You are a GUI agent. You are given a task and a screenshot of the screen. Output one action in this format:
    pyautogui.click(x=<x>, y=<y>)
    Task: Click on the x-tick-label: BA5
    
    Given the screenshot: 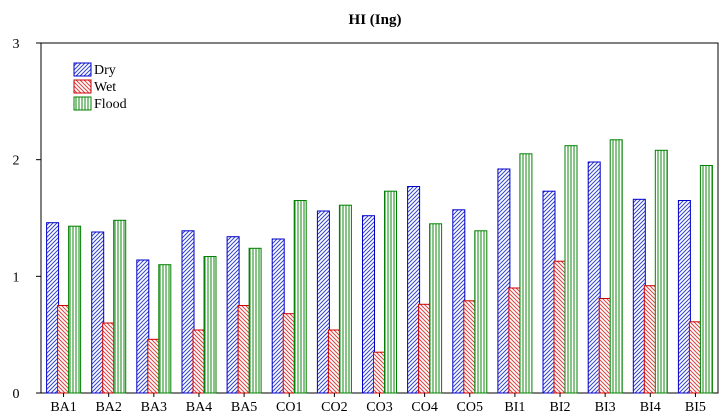 What is the action you would take?
    pyautogui.click(x=244, y=406)
    